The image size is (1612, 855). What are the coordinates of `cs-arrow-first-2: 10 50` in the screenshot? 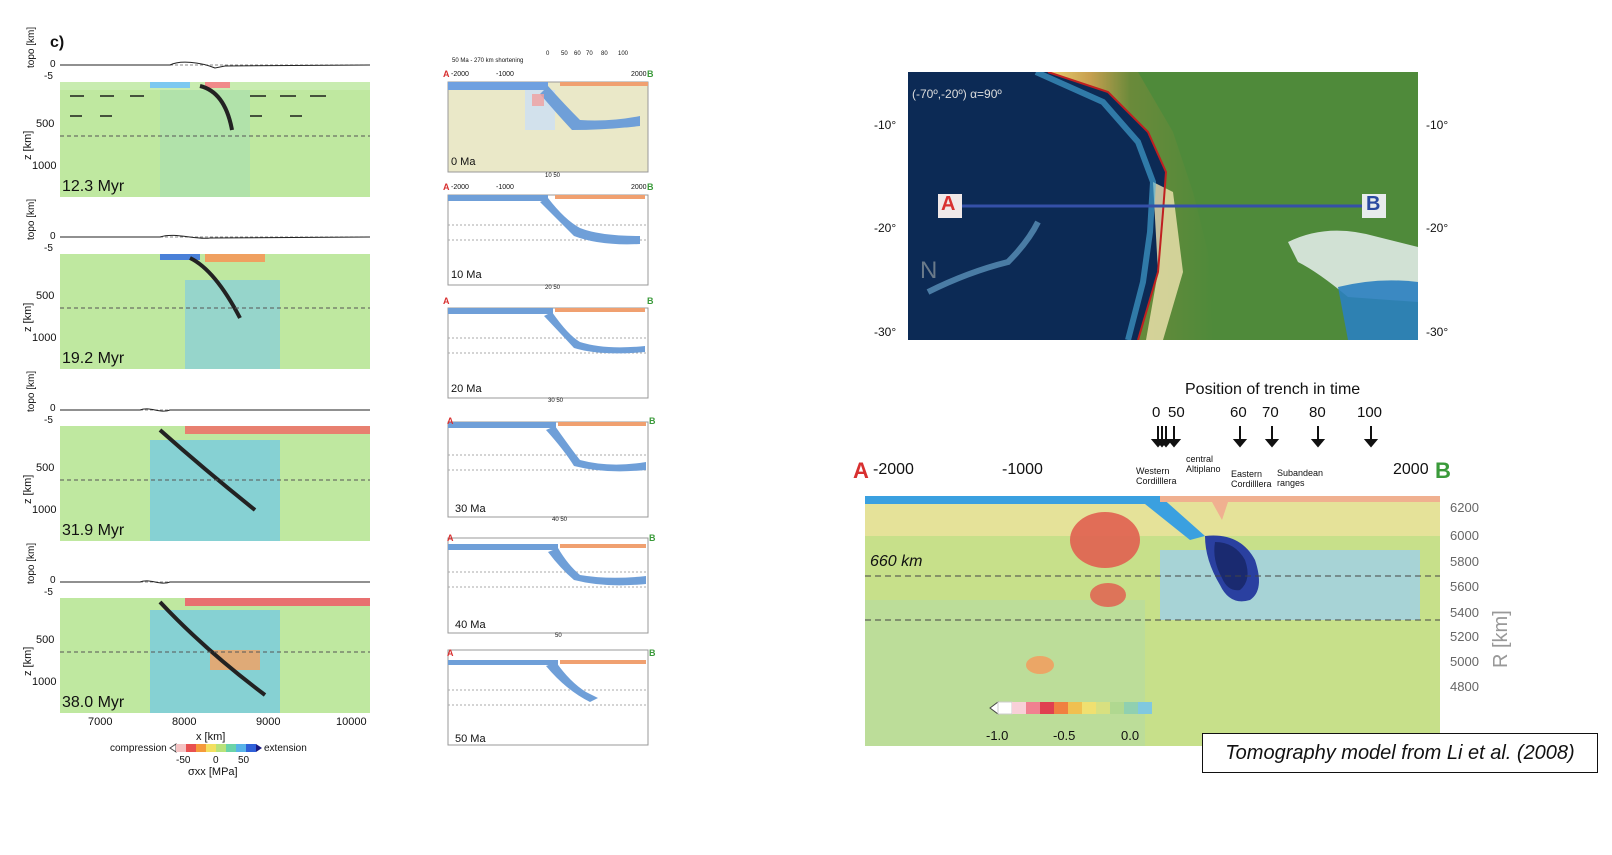 It's located at (553, 176).